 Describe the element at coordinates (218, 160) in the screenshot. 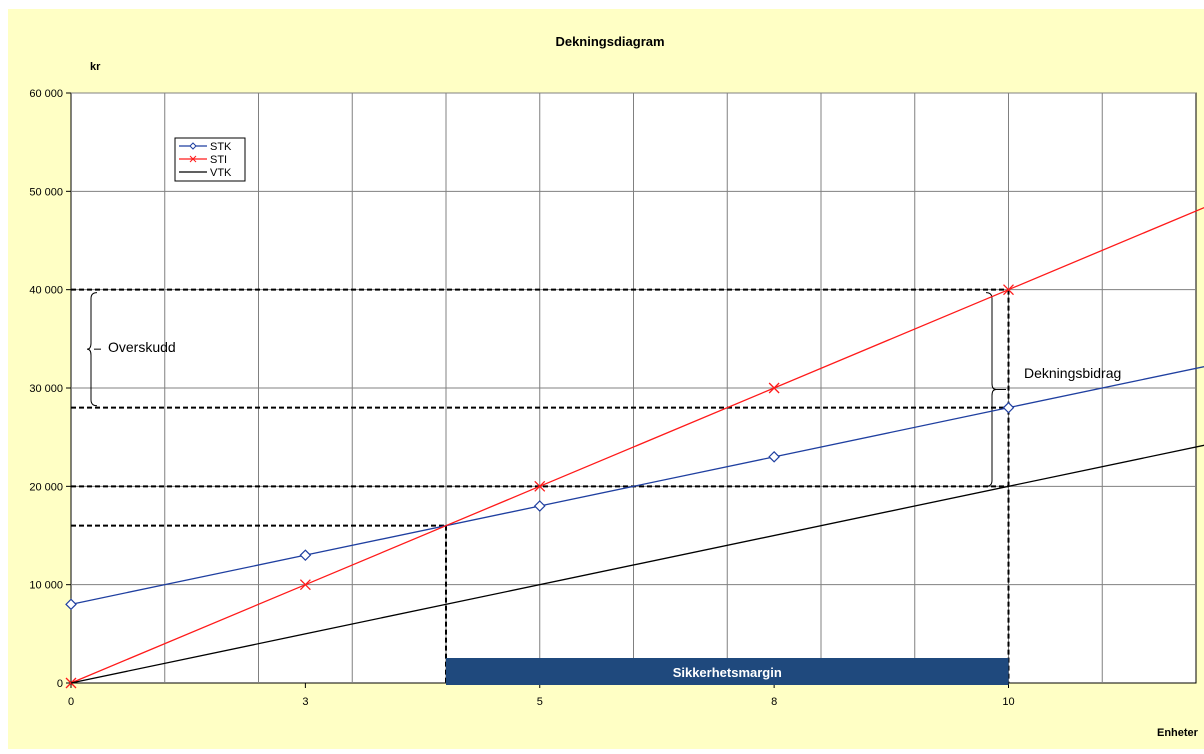

I see `legend-label-sti: STI` at that location.